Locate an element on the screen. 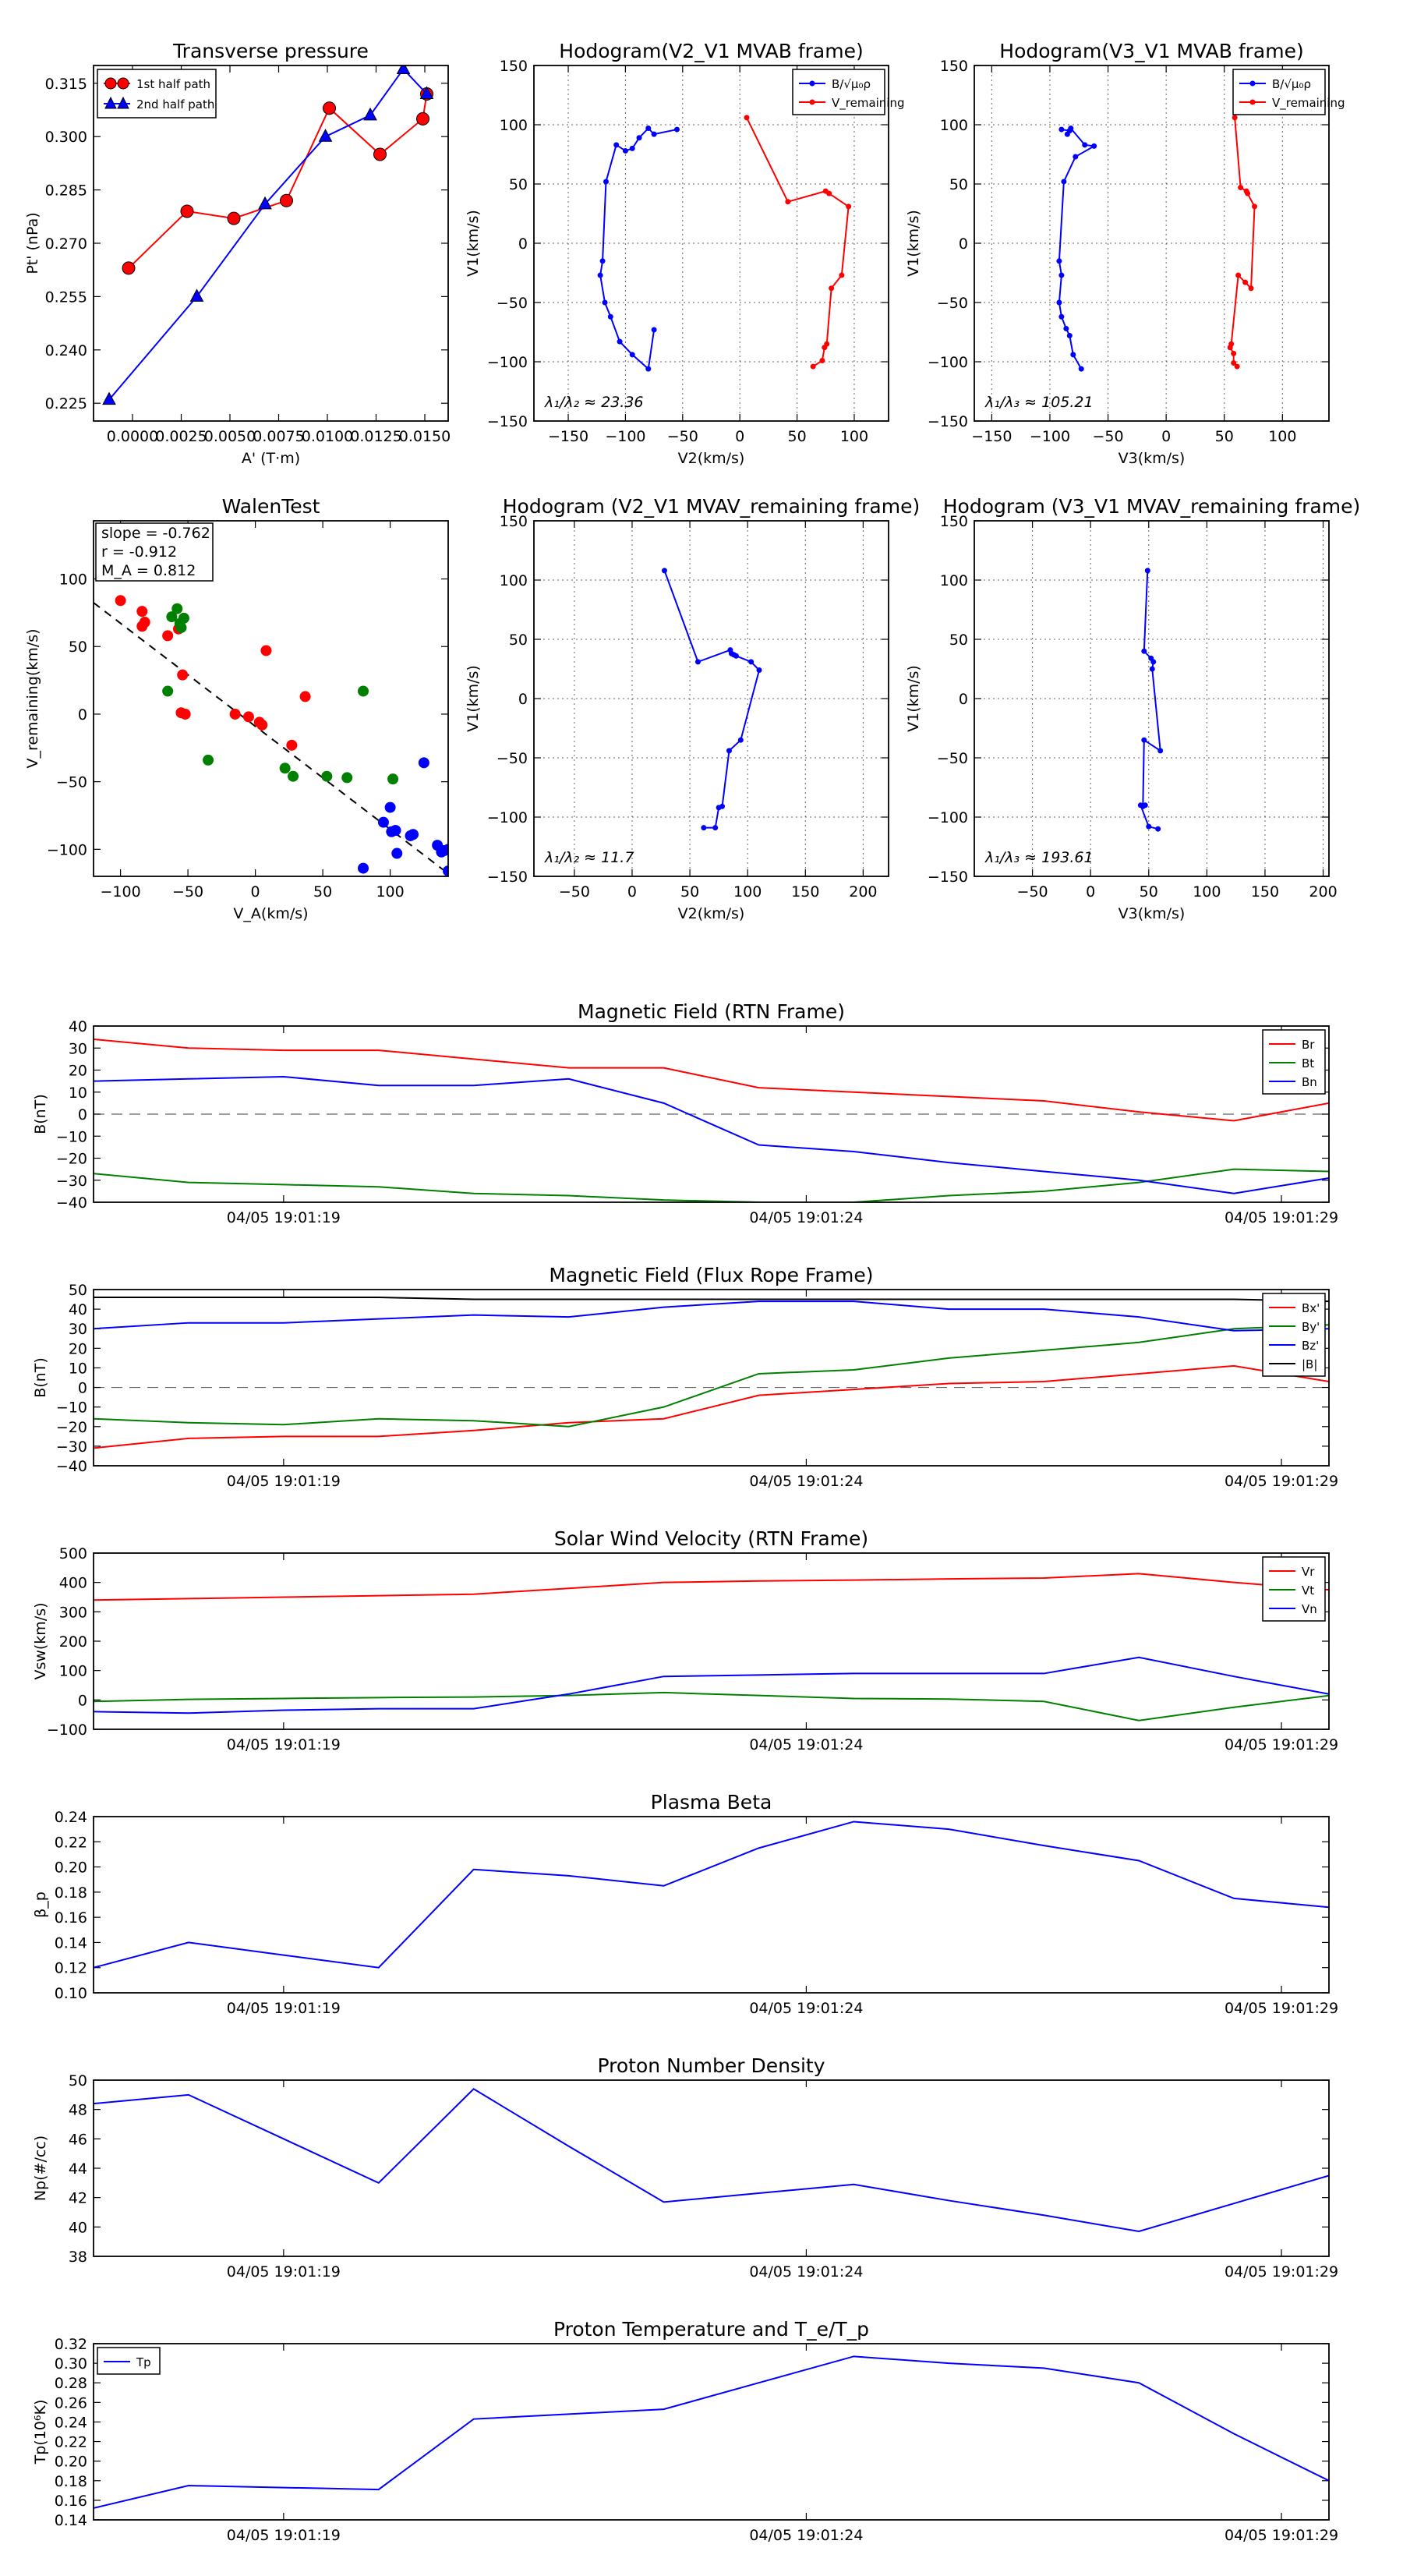 This screenshot has height=2576, width=1403. x-tick-label: 04/05 19:01:24 is located at coordinates (806, 2272).